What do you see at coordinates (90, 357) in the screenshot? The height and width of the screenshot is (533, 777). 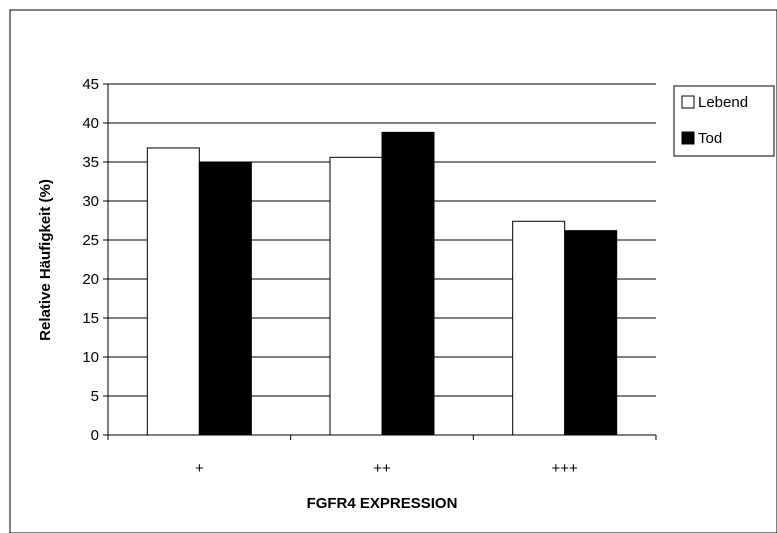 I see `y-tick-label: 10` at bounding box center [90, 357].